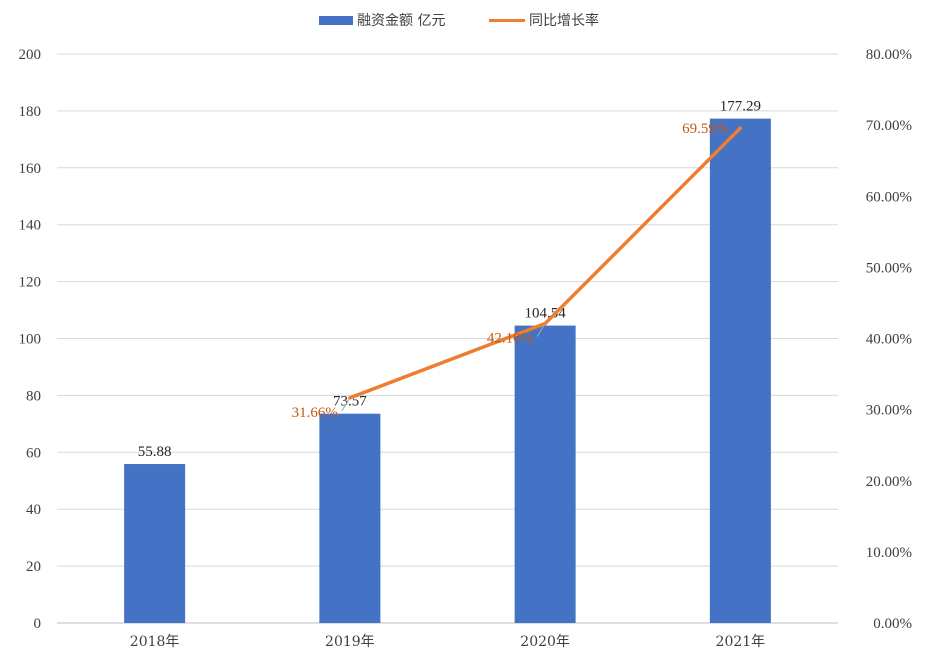  What do you see at coordinates (38, 624) in the screenshot?
I see `left-tick-label: 0` at bounding box center [38, 624].